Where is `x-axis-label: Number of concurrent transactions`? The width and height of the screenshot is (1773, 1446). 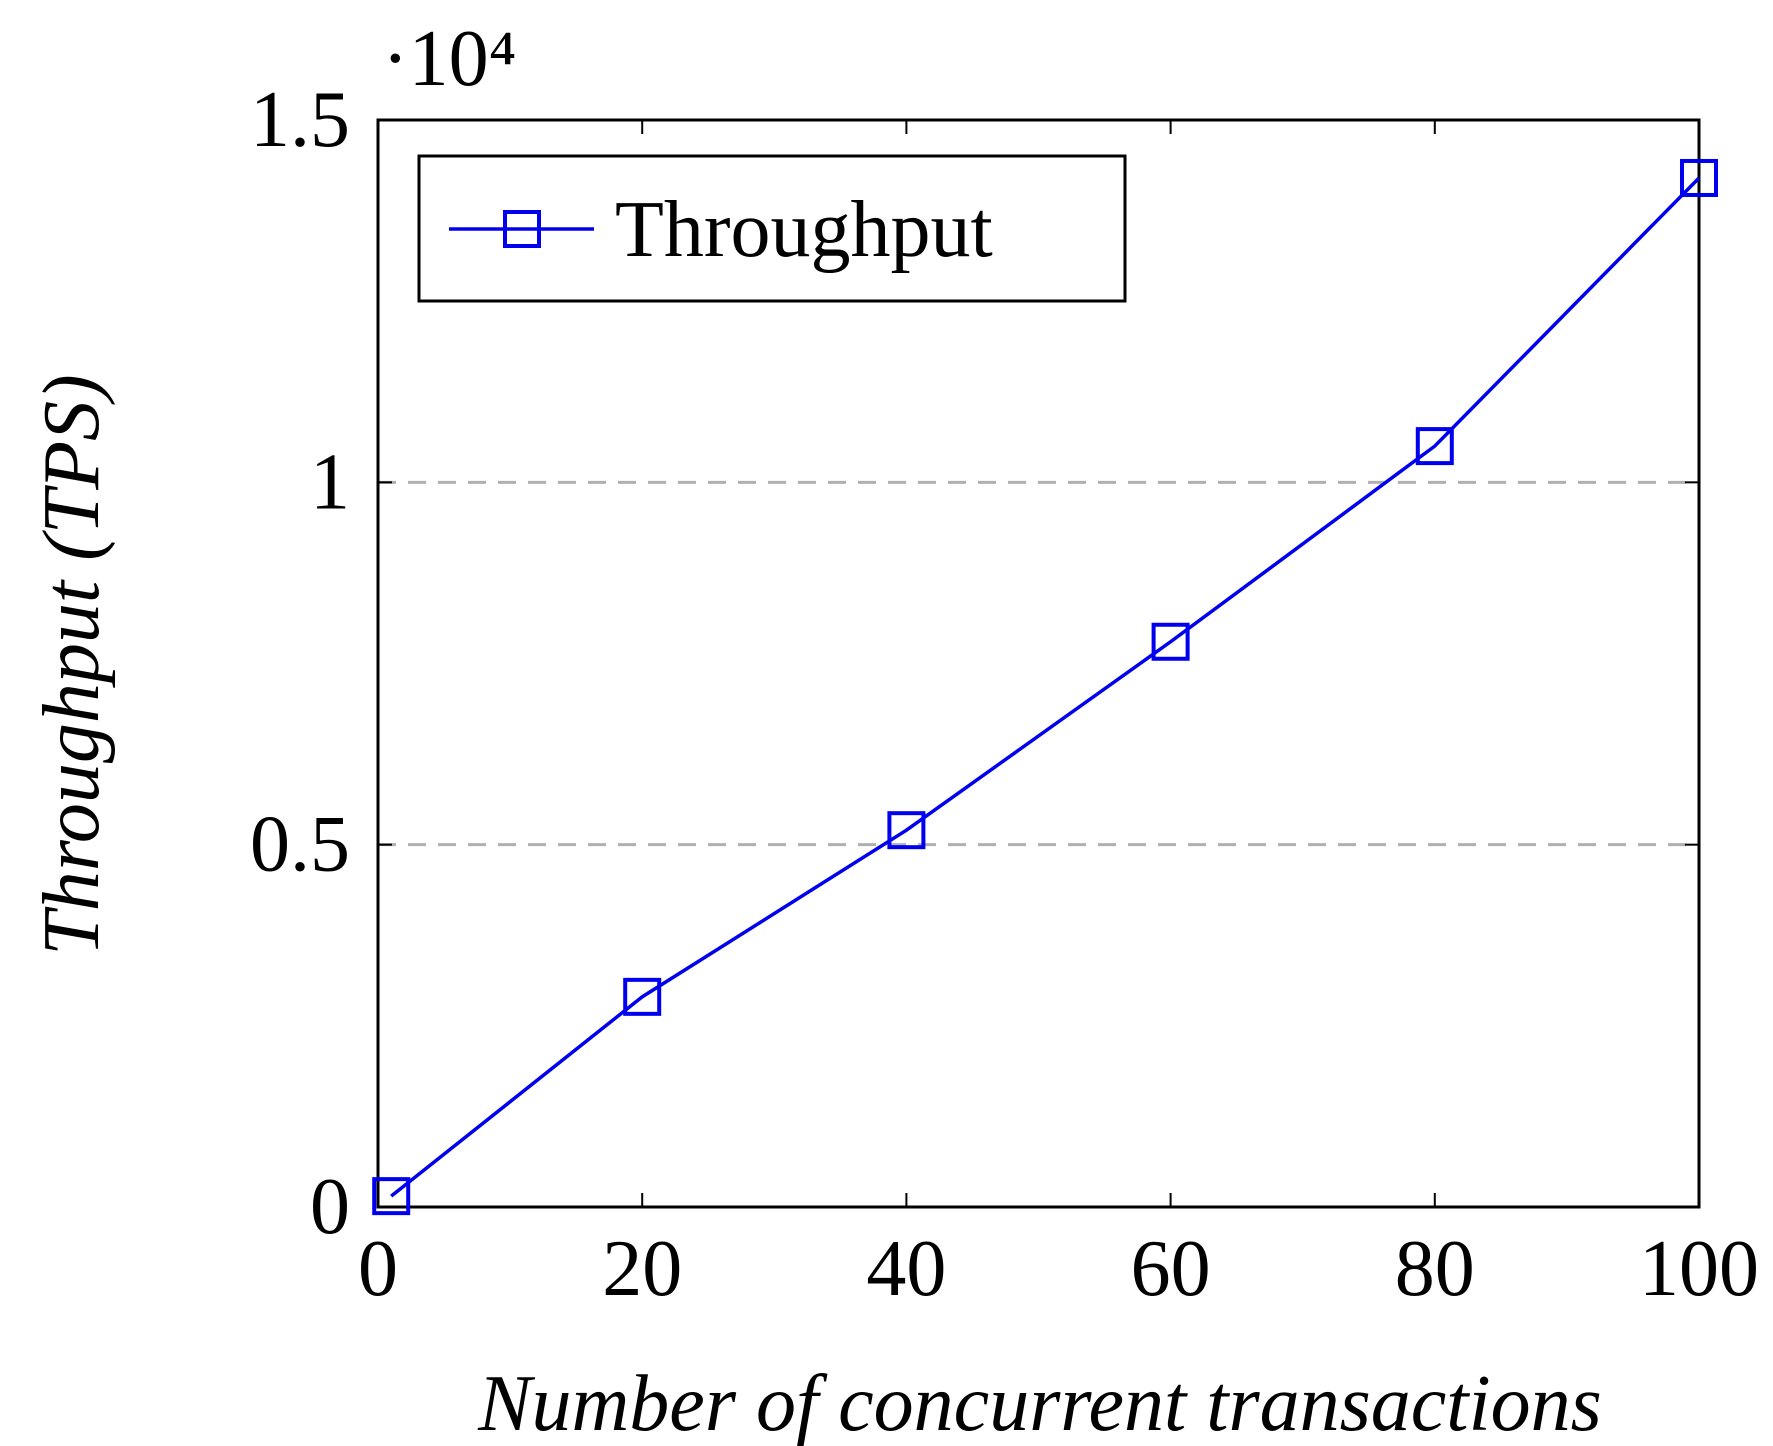
x-axis-label: Number of concurrent transactions is located at coordinates (1039, 1403).